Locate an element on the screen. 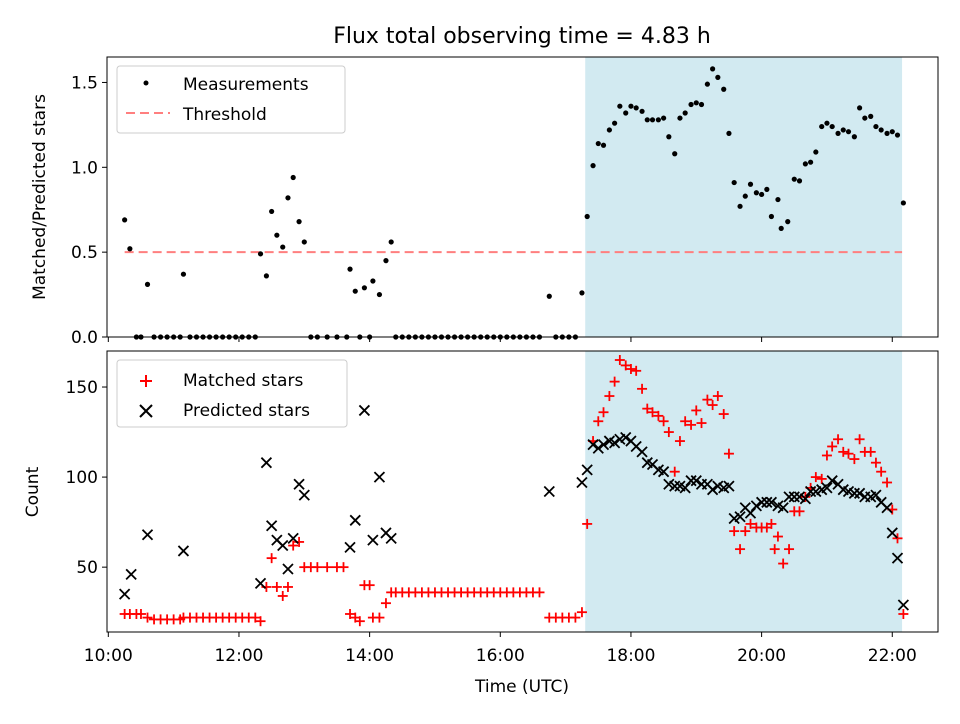 Image resolution: width=960 pixels, height=724 pixels. bottom-y-axis-label: Count is located at coordinates (33, 491).